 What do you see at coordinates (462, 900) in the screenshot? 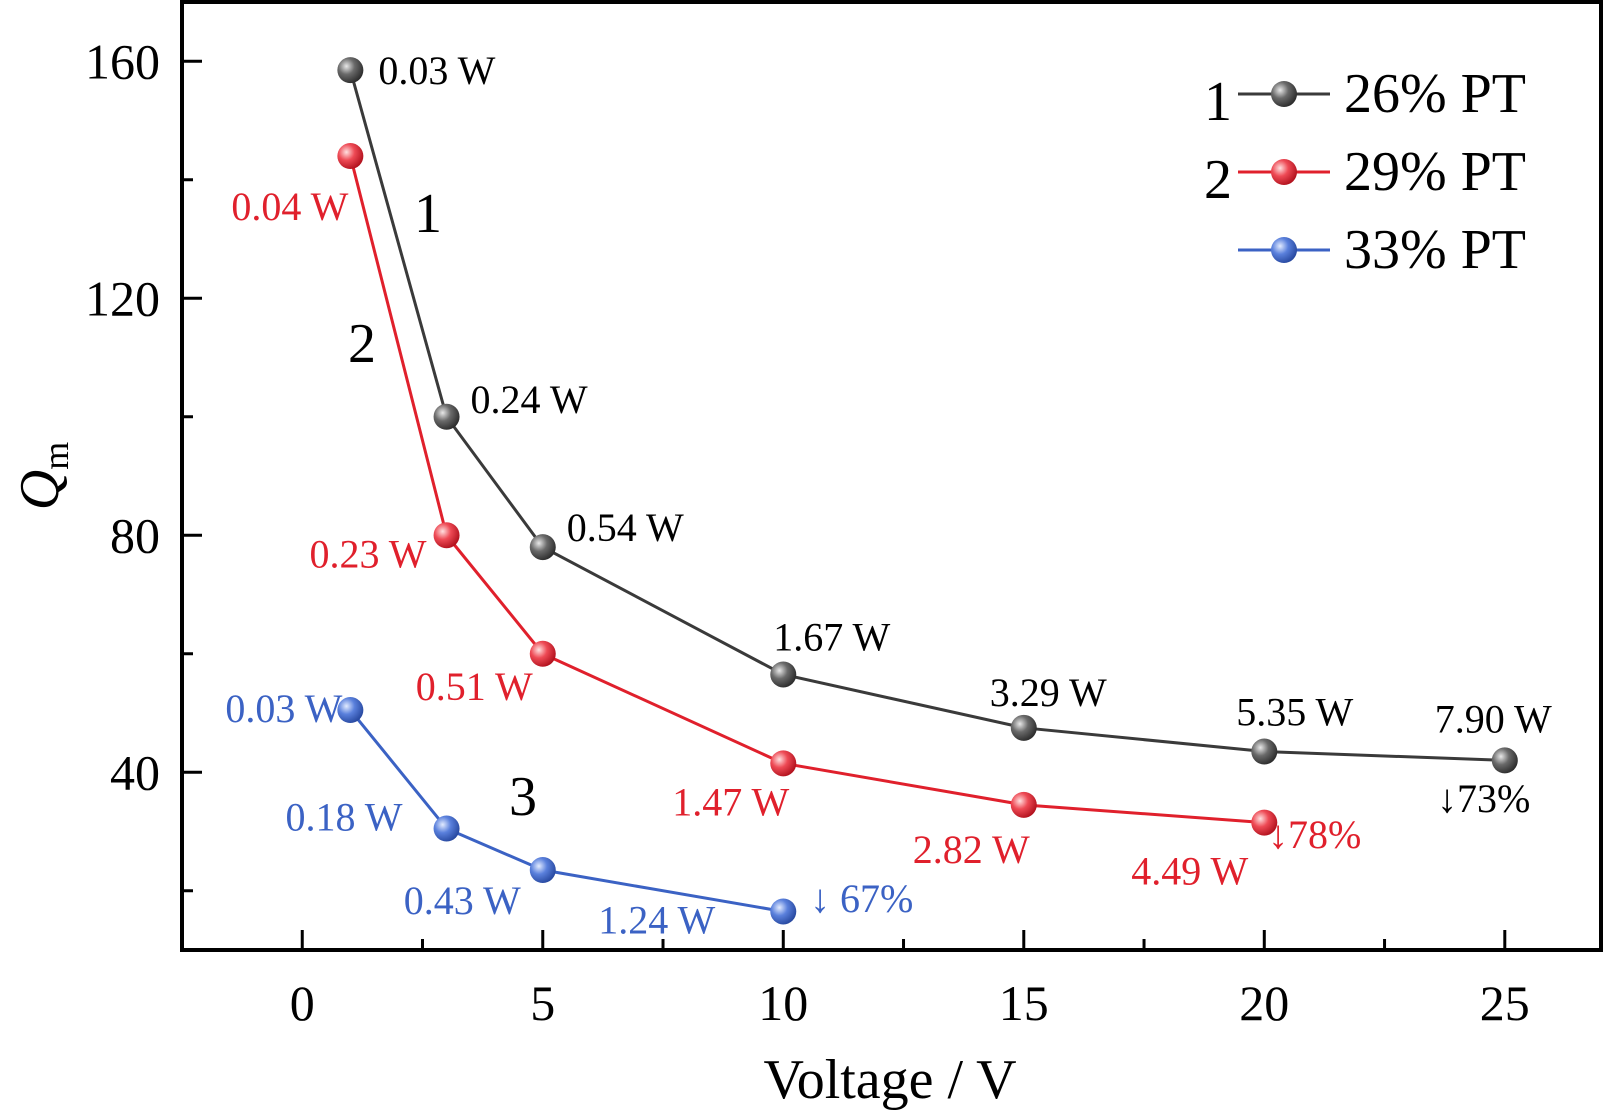
I see `point-label: 0.43 W` at bounding box center [462, 900].